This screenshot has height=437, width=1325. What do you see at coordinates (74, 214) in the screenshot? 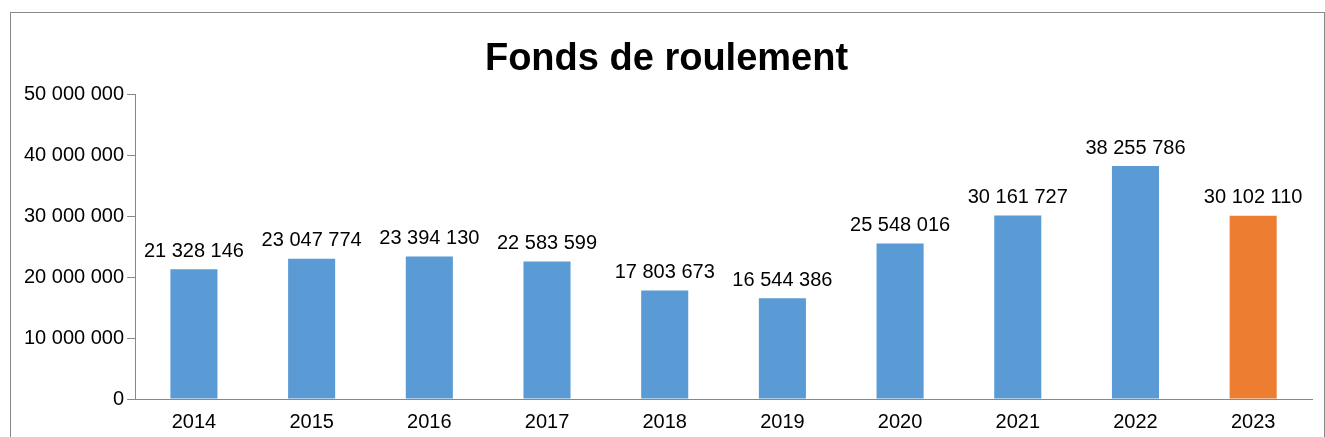
I see `y-tick-label: 30 000 000` at bounding box center [74, 214].